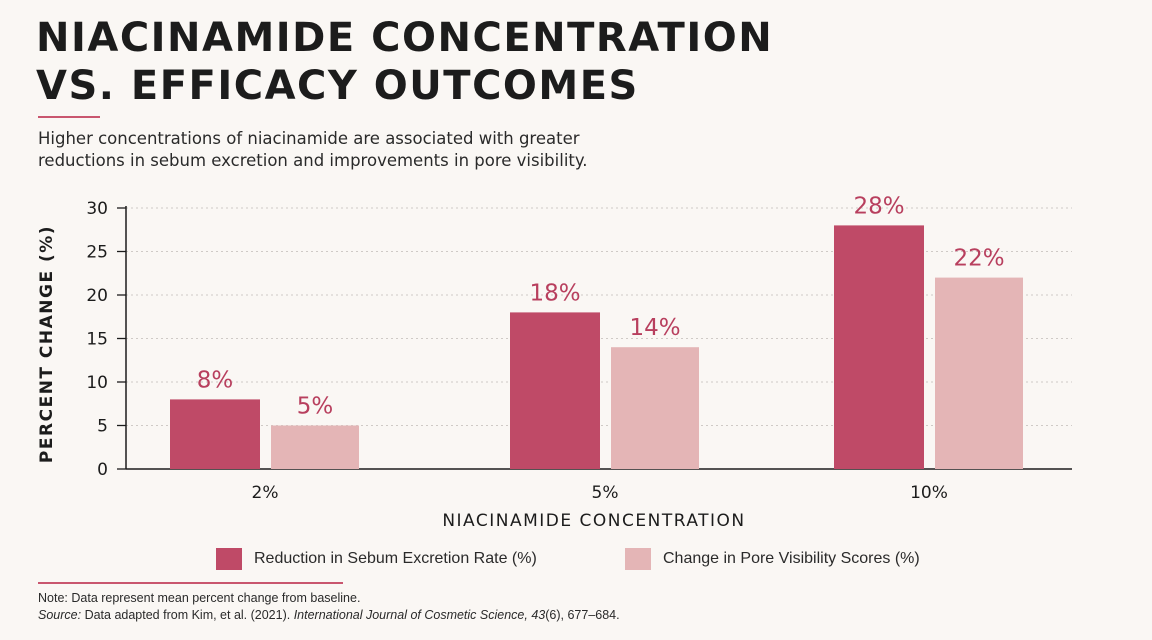 This screenshot has width=1152, height=640. Describe the element at coordinates (97, 383) in the screenshot. I see `y-tick-label-10: 10` at that location.